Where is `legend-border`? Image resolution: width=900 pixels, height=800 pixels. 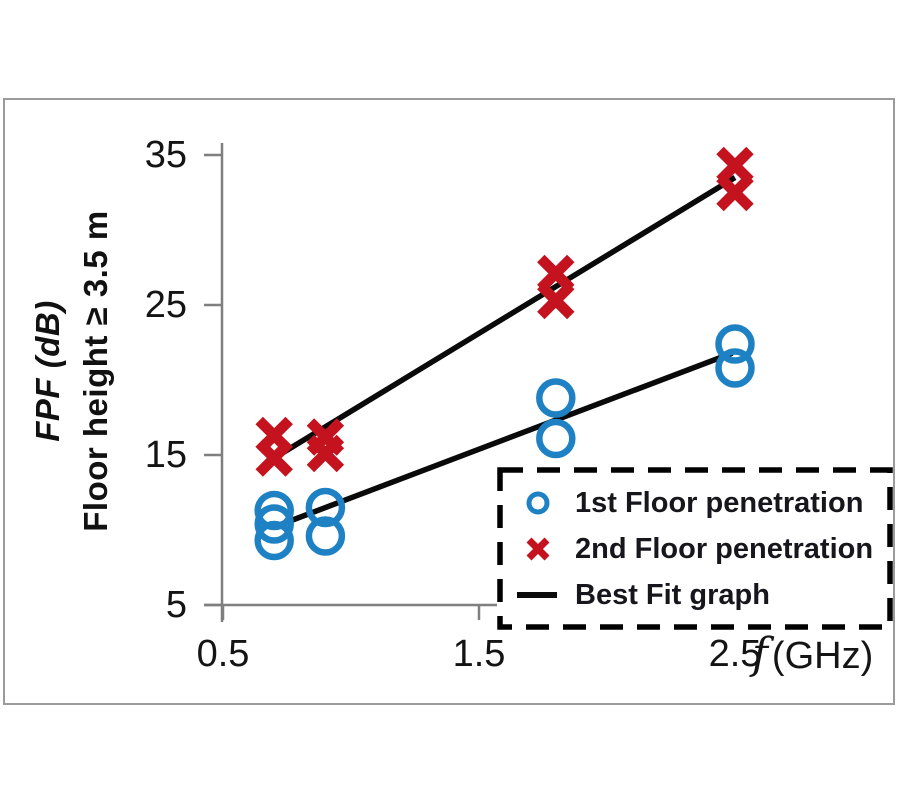 legend-border is located at coordinates (695, 548).